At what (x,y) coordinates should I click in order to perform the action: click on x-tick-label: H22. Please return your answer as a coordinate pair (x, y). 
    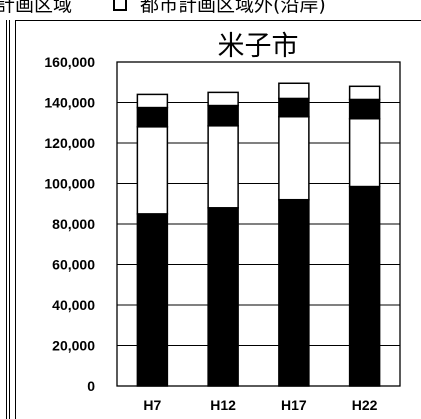
    Looking at the image, I should click on (365, 405).